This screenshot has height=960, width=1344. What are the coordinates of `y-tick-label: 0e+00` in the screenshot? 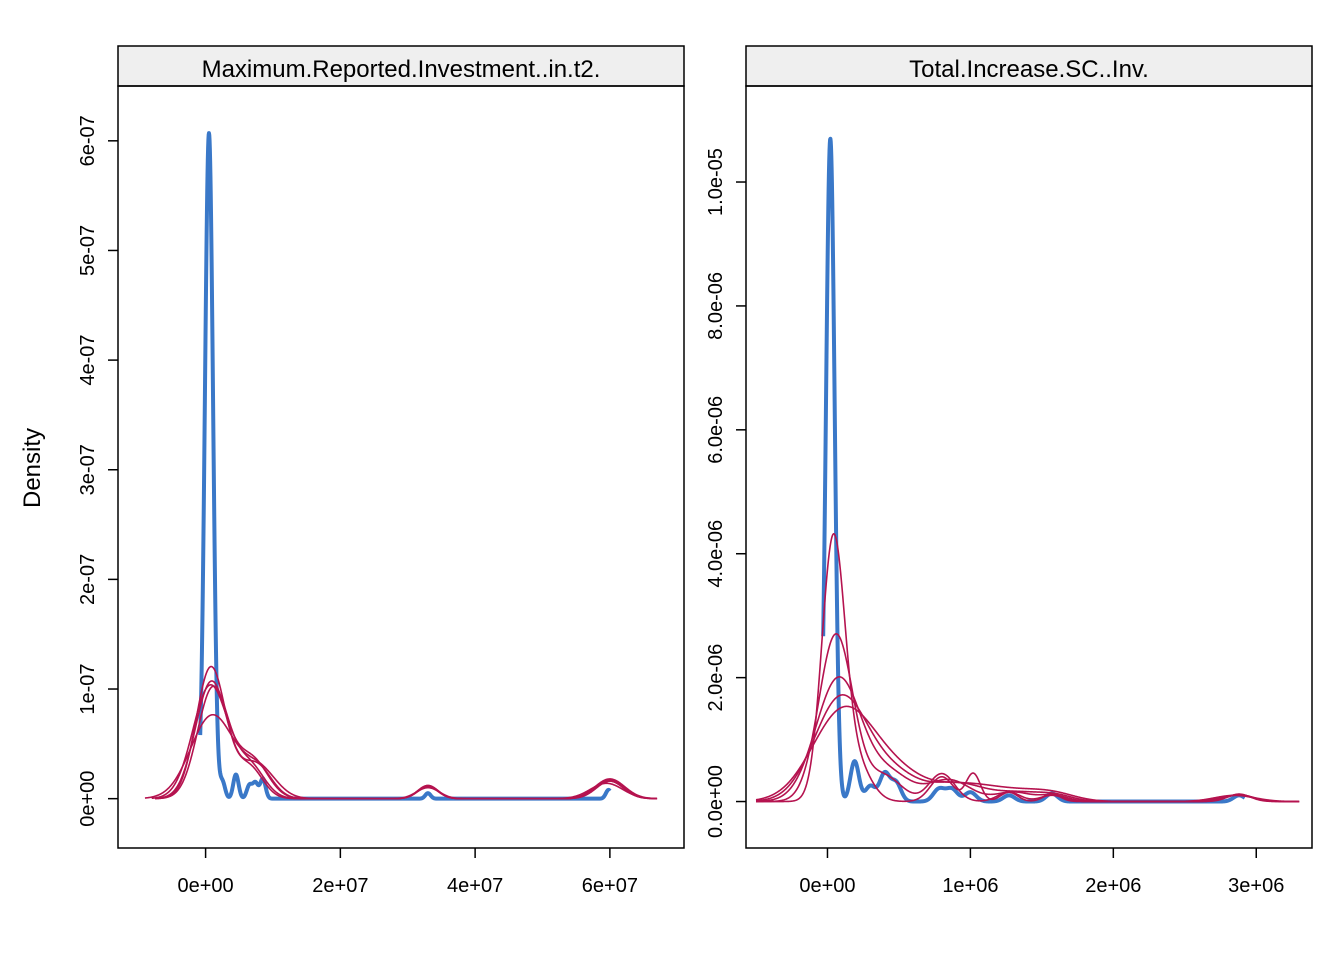 It's located at (88, 799).